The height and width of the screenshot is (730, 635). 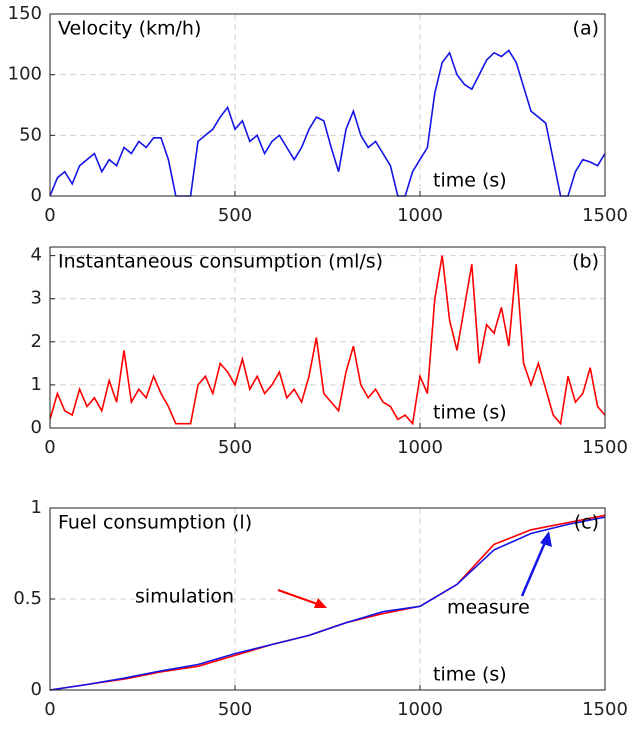 What do you see at coordinates (36, 341) in the screenshot?
I see `y-tick-label: 2` at bounding box center [36, 341].